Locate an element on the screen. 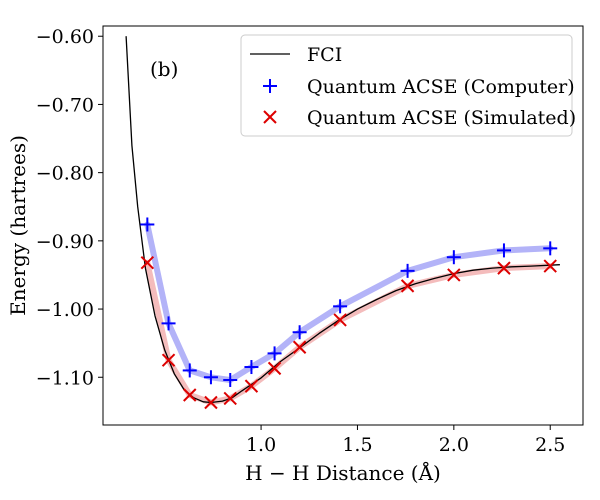  y-tick-label: −0.70 is located at coordinates (65, 105).